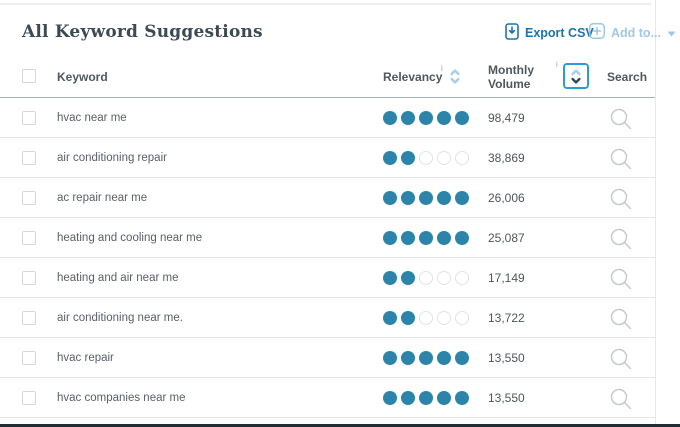 The image size is (680, 427). What do you see at coordinates (327, 398) in the screenshot?
I see `table-row: hvac companies near me 13,550` at bounding box center [327, 398].